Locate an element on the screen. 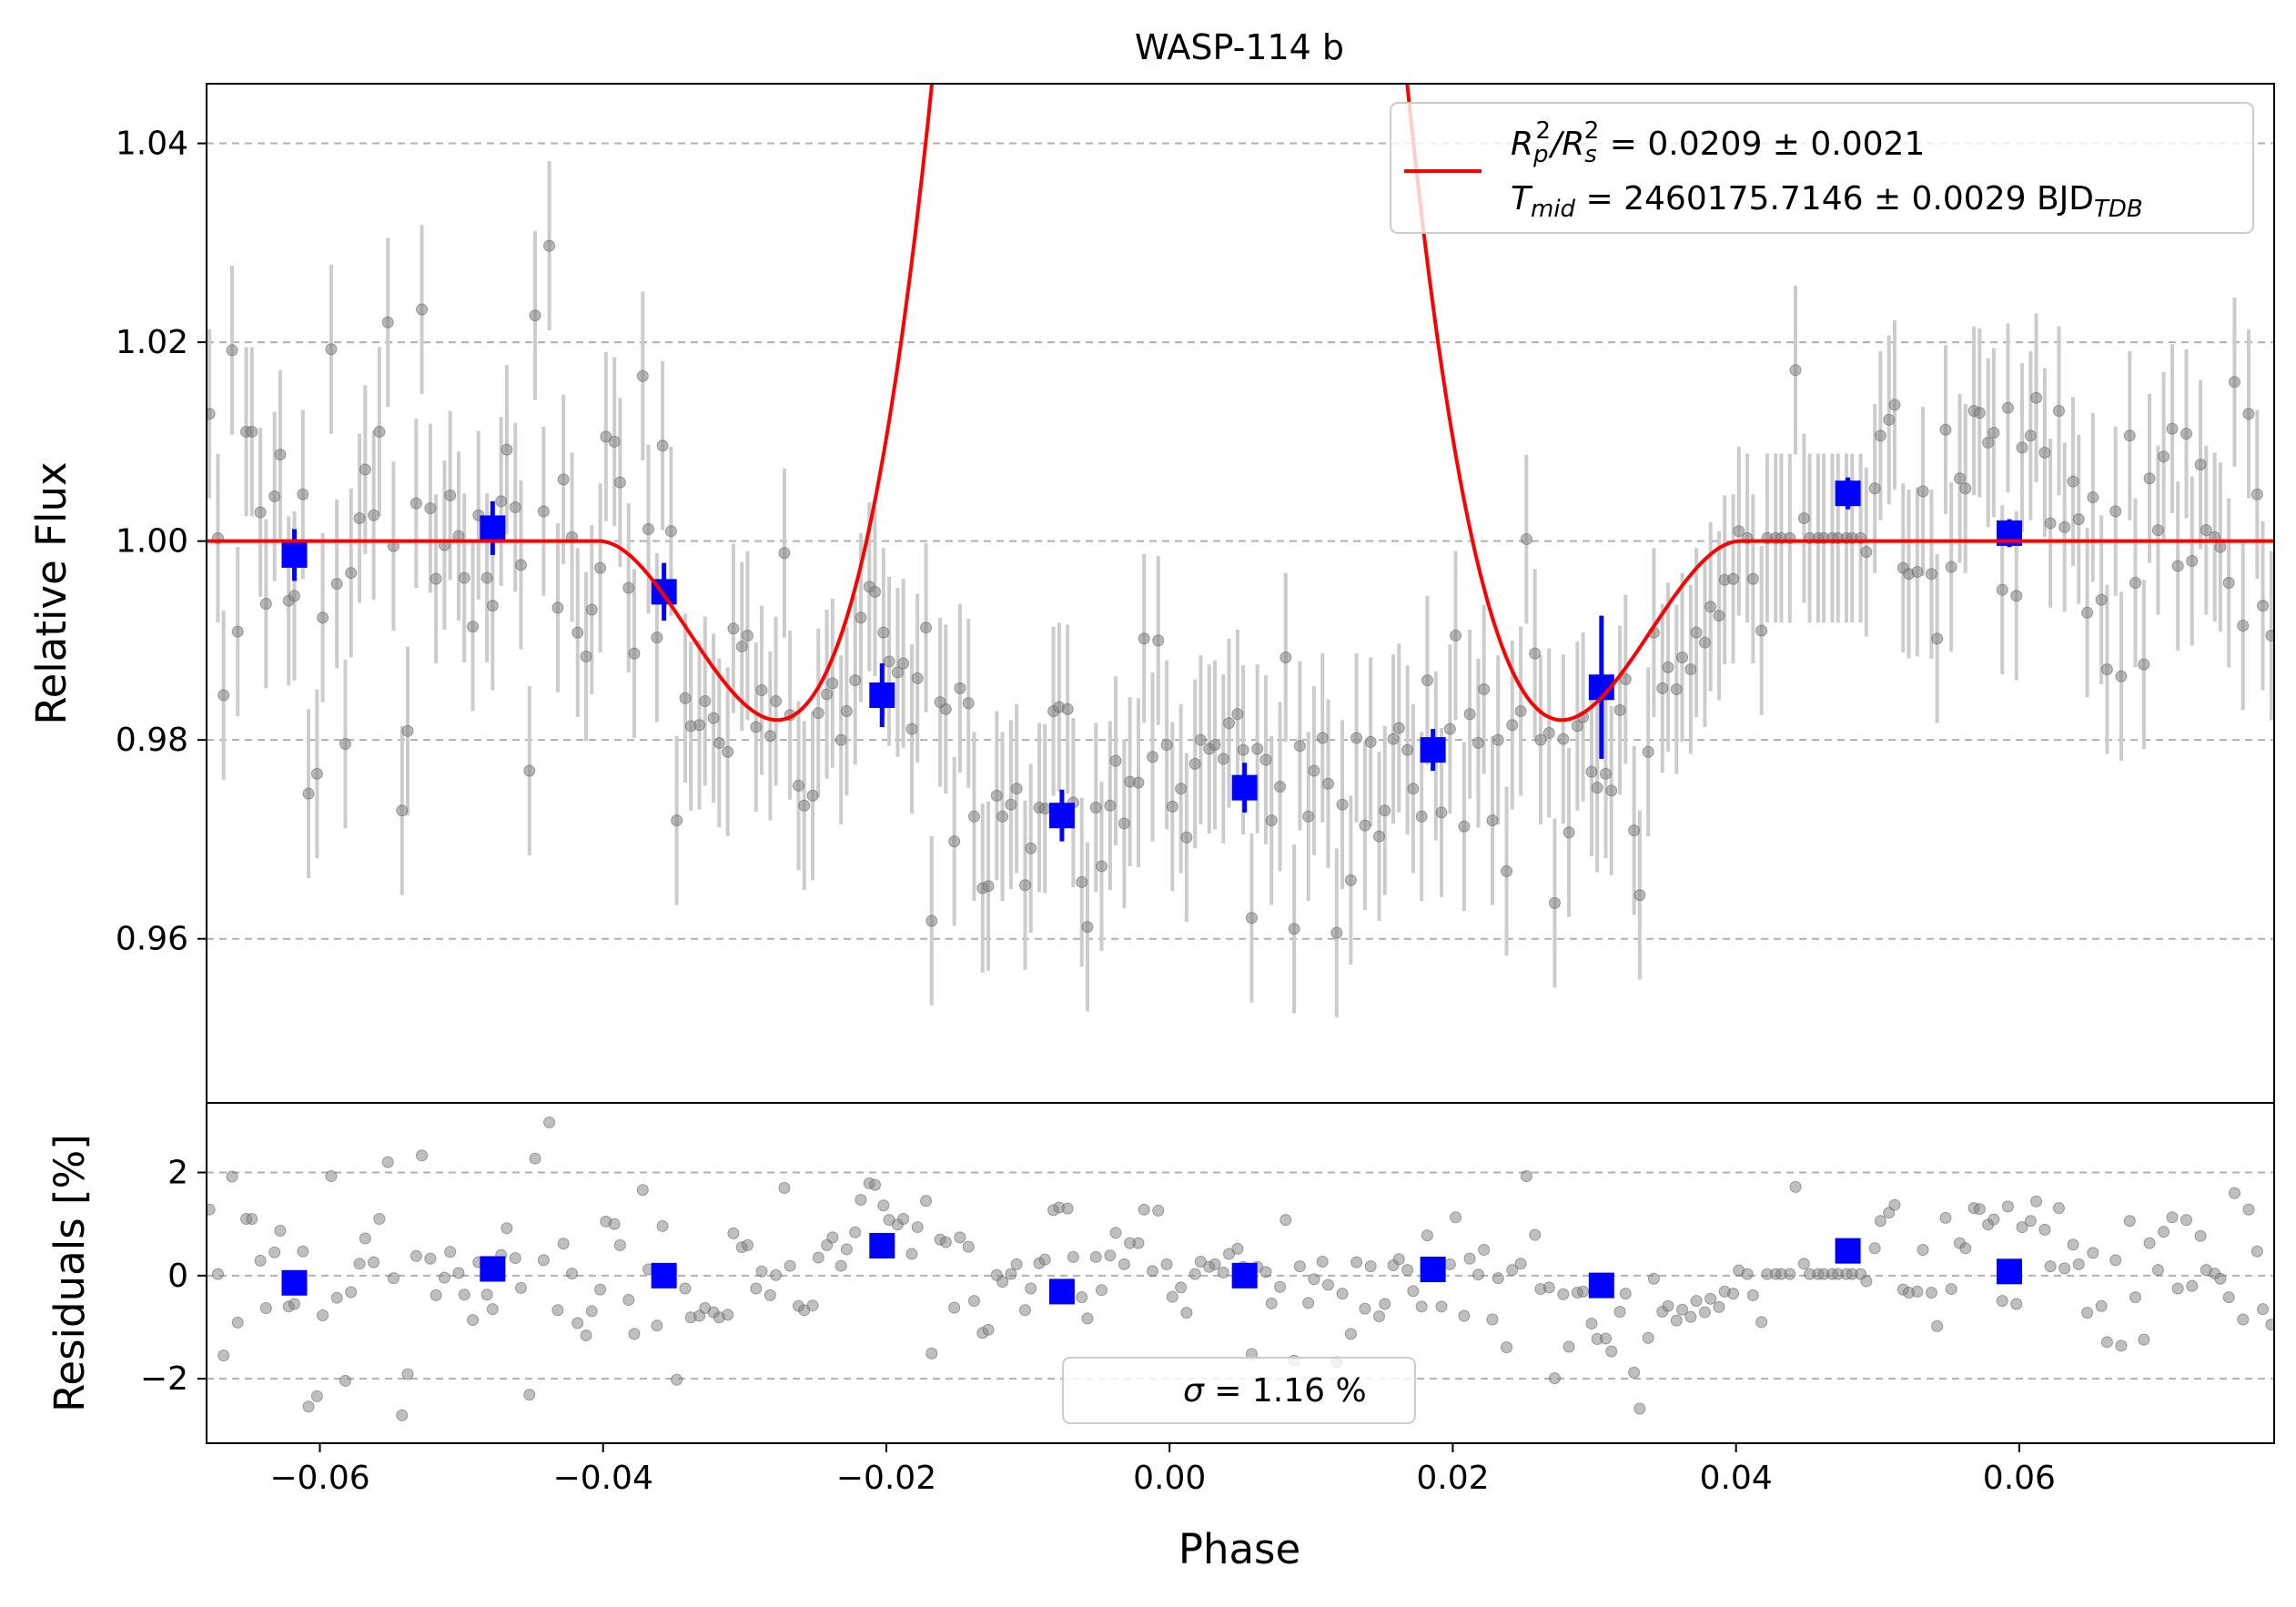 The image size is (2296, 1607). x-tick-label: 0.06 is located at coordinates (2019, 1479).